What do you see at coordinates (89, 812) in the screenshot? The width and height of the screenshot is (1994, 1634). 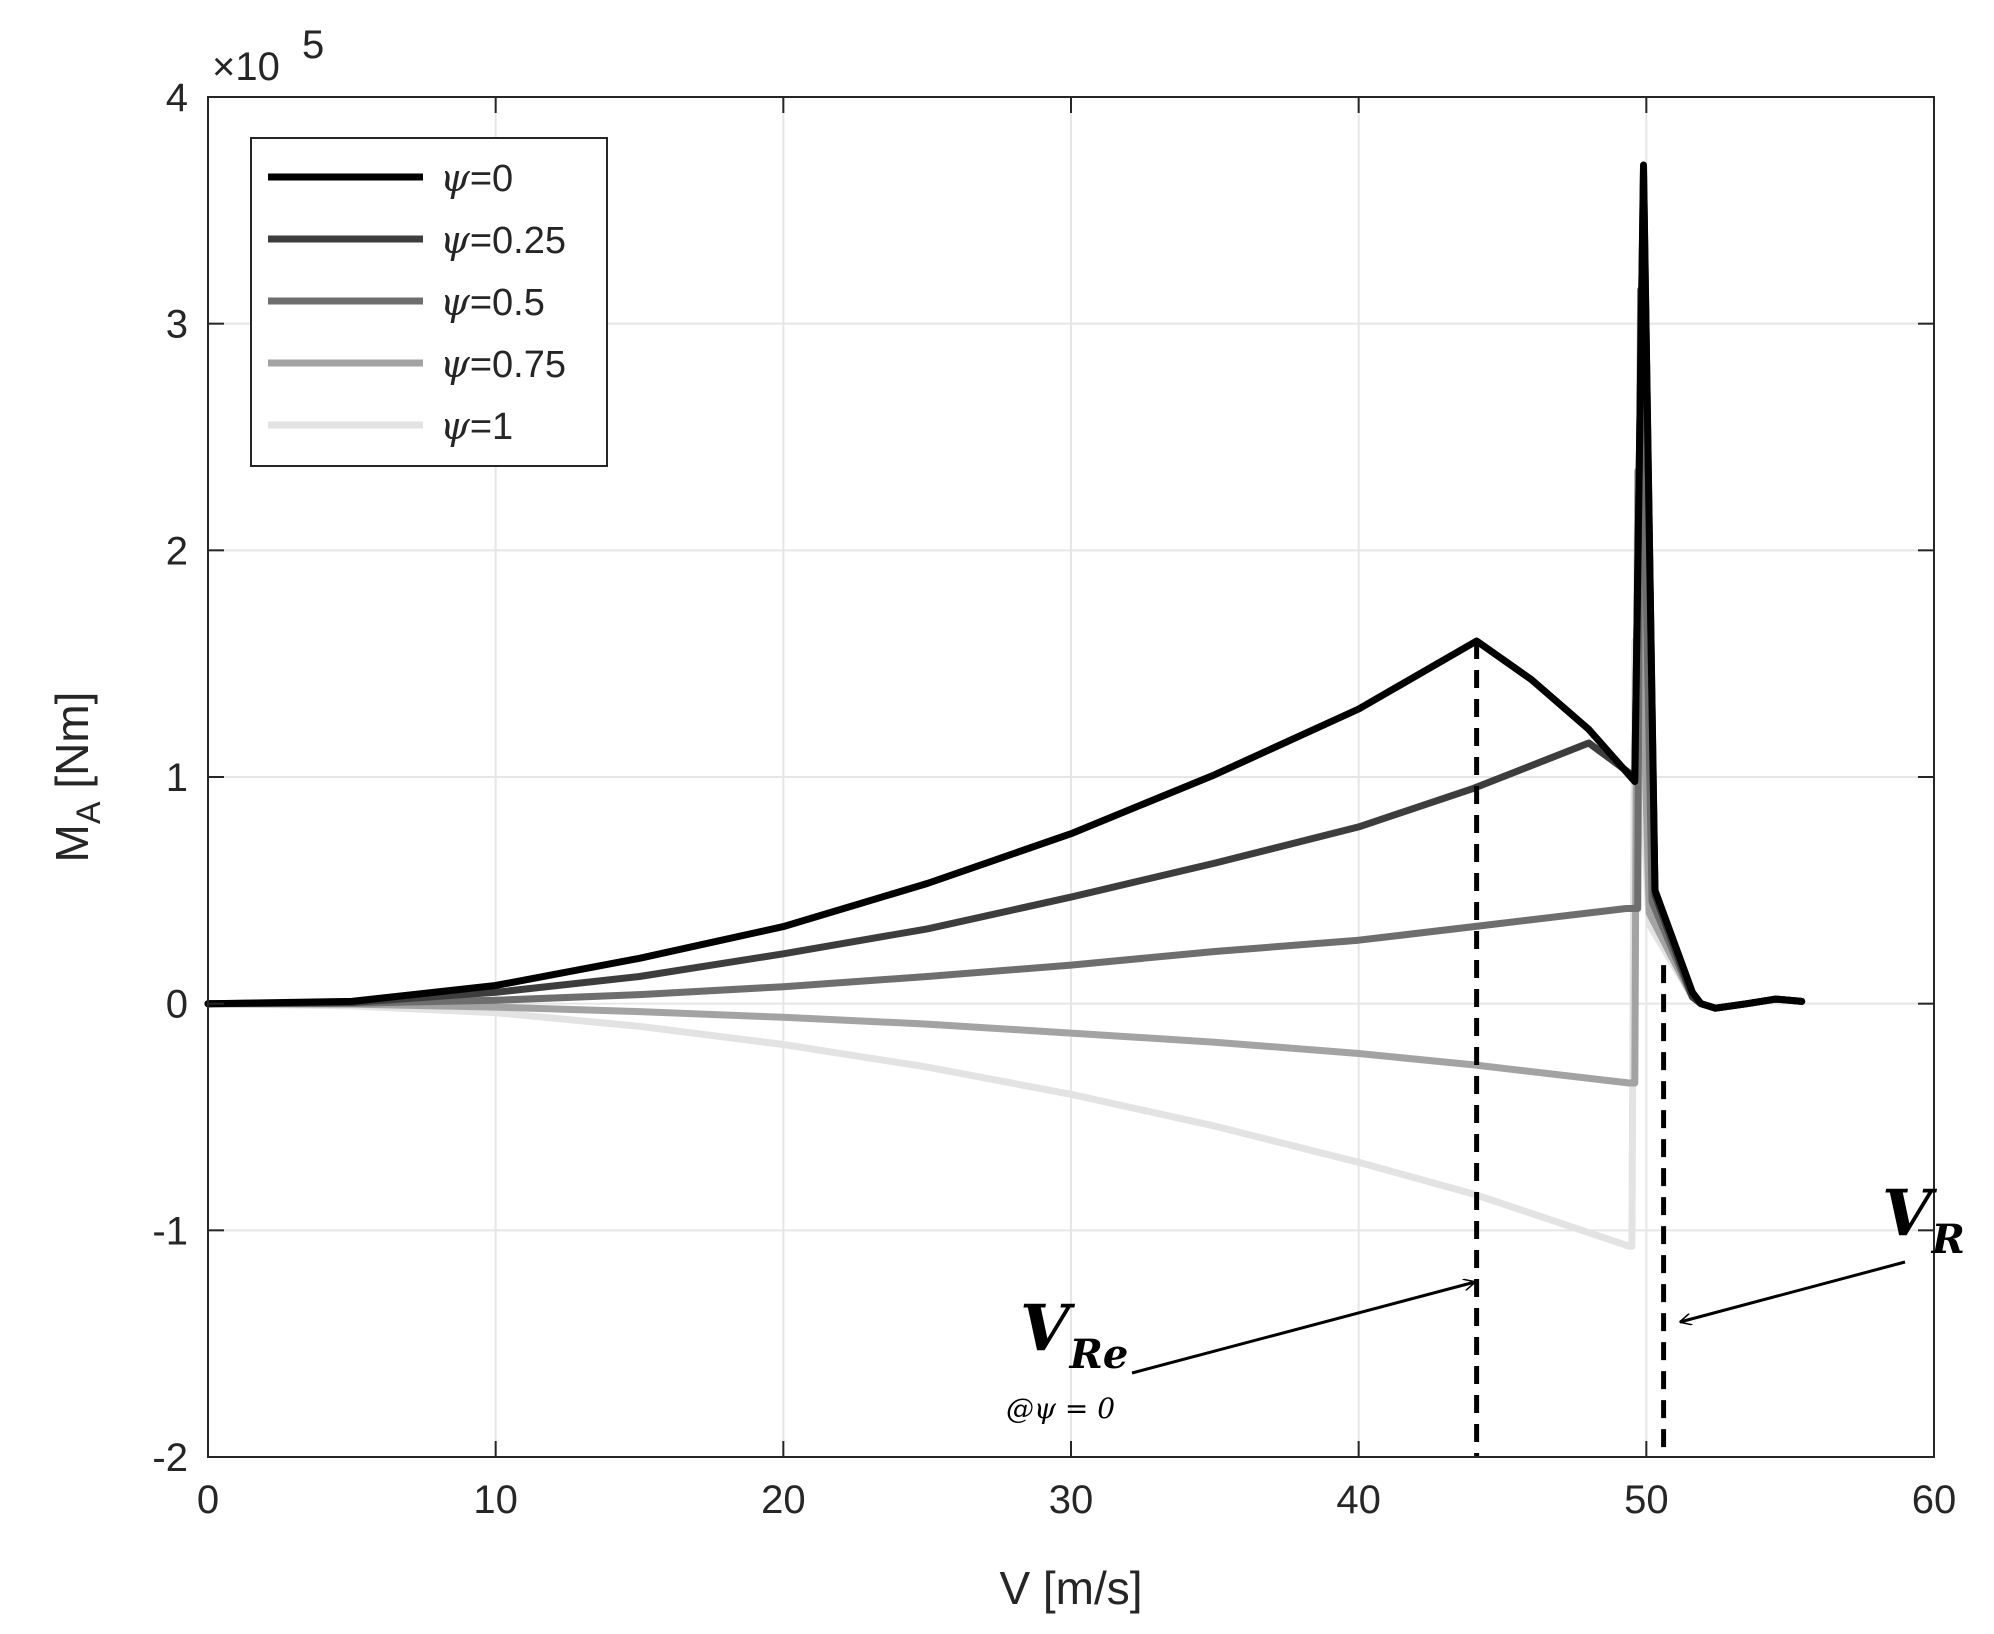 I see `y-axis-label-sub: A` at bounding box center [89, 812].